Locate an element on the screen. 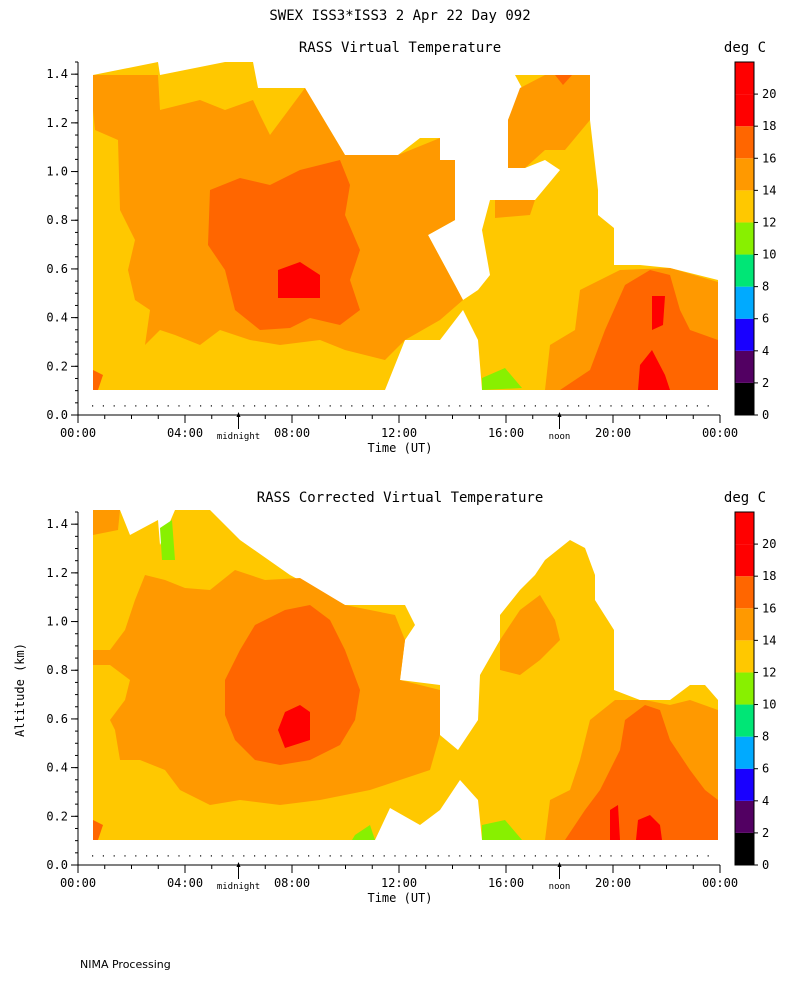 The image size is (800, 1004). panel-2-region-14-16-mid is located at coordinates (530, 635).